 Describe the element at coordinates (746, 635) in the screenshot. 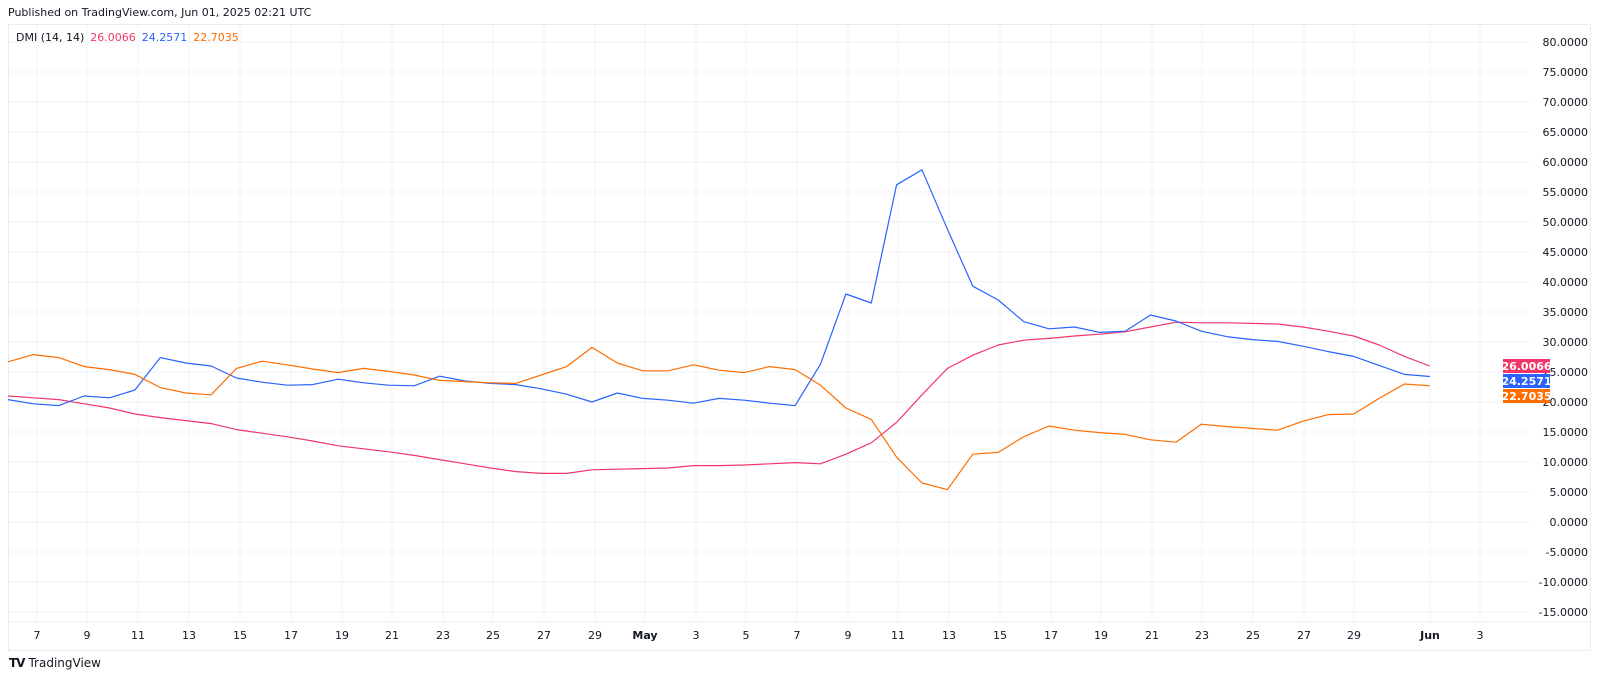

I see `x-tick-label: 5` at that location.